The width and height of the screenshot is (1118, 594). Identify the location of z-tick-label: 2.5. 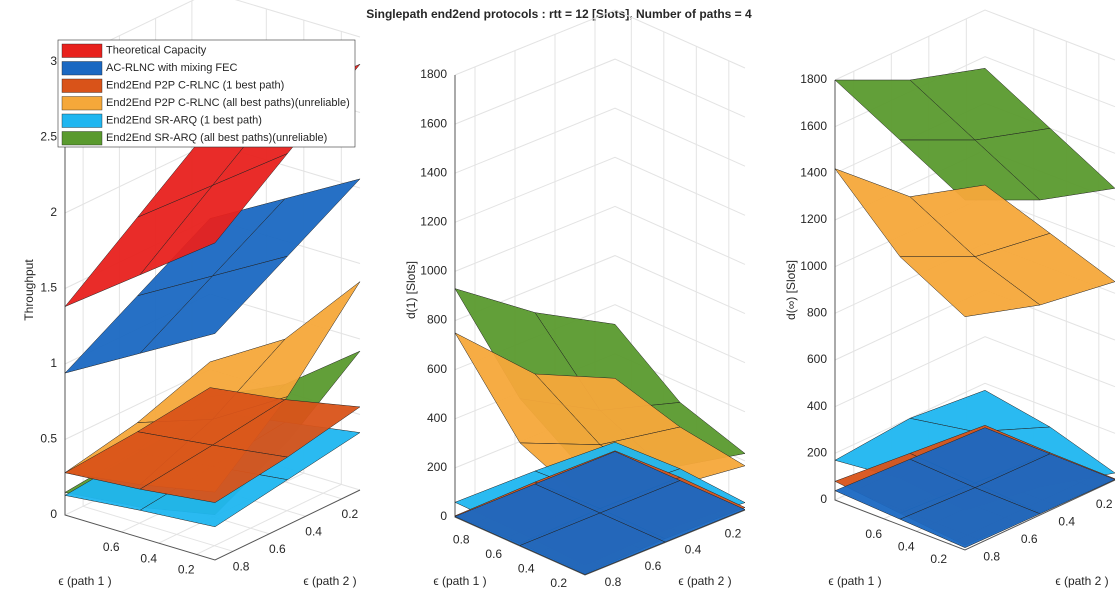
(48, 137).